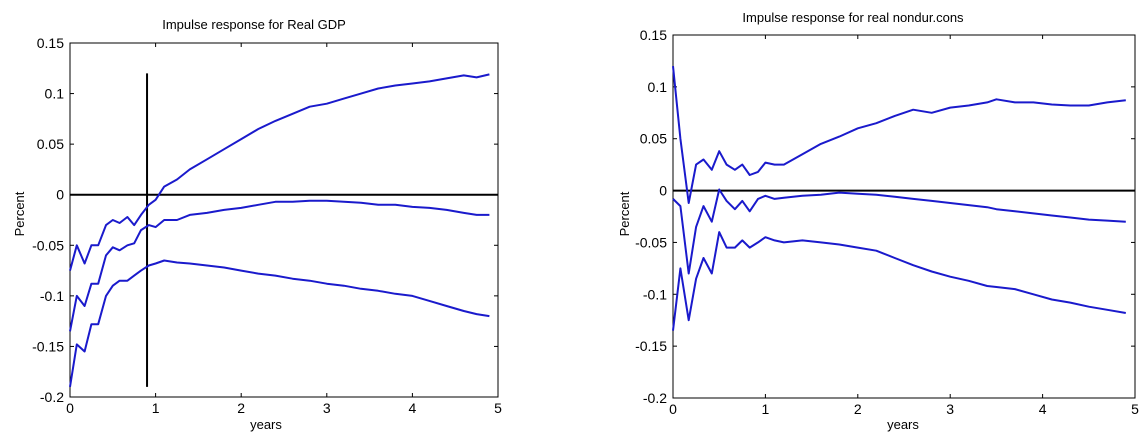 This screenshot has width=1141, height=434. I want to click on chart-title: Impulse response for Real GDP, so click(254, 24).